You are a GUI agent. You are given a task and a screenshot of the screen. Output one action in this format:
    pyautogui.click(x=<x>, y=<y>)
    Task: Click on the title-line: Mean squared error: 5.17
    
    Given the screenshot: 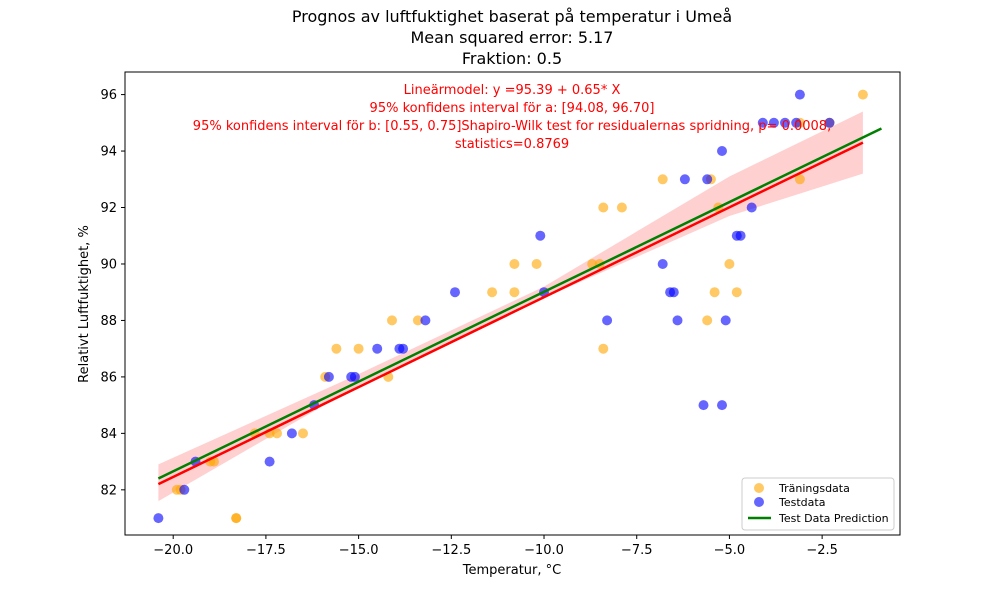 What is the action you would take?
    pyautogui.click(x=512, y=37)
    